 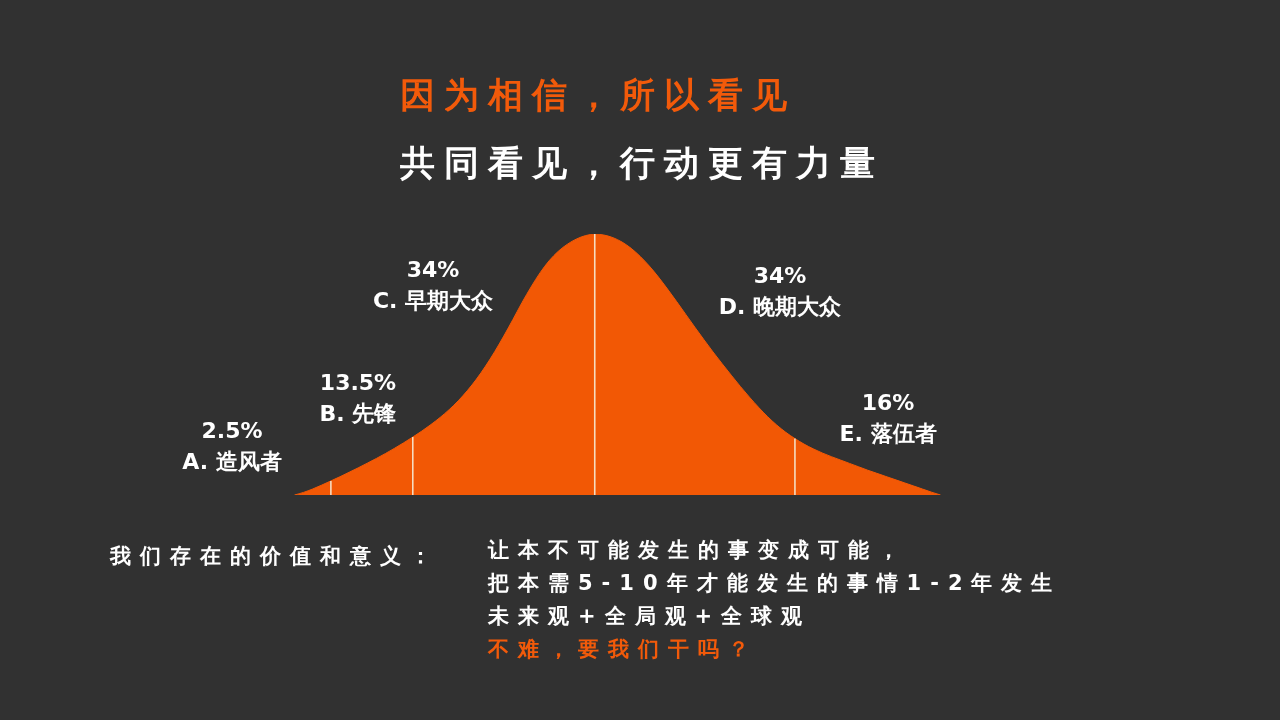 I want to click on text: 不难，要我们干吗？, so click(x=623, y=650).